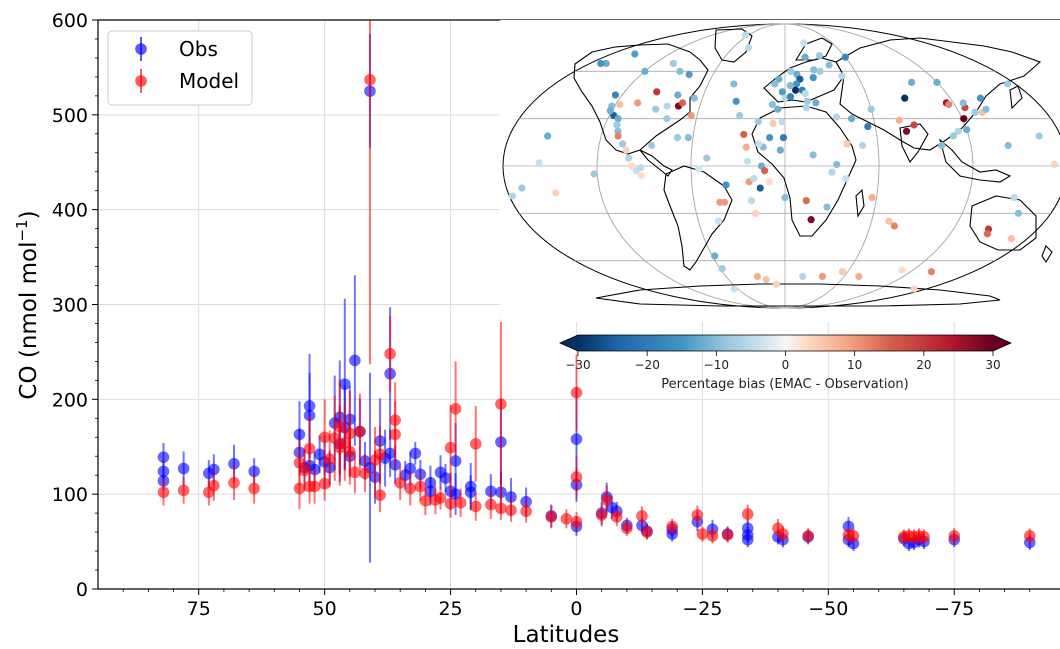 This screenshot has width=1060, height=649. Describe the element at coordinates (199, 609) in the screenshot. I see `x-tick-label: 75` at that location.